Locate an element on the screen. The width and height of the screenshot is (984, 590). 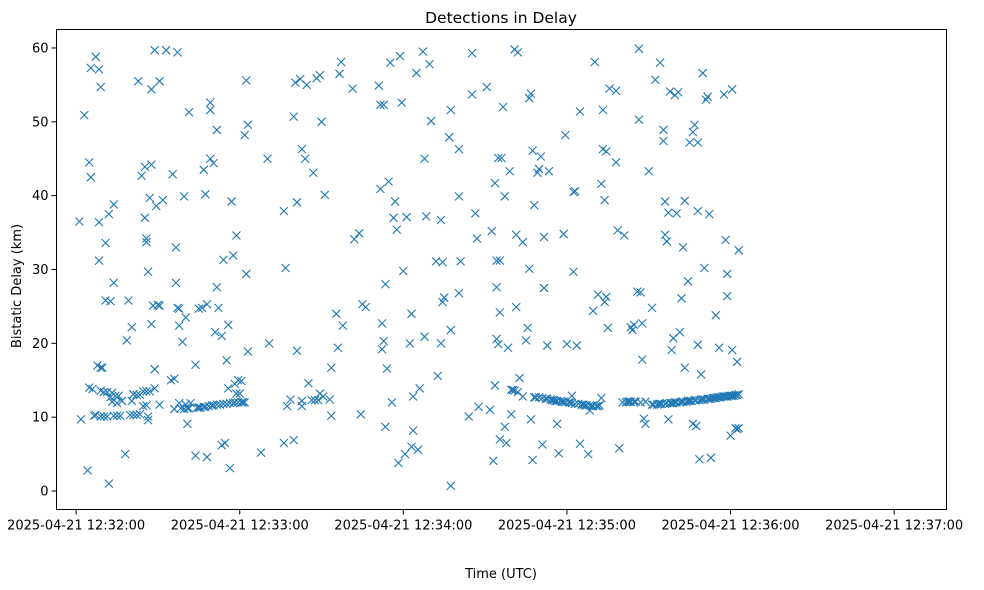
y-tick-label: 60 is located at coordinates (40, 48).